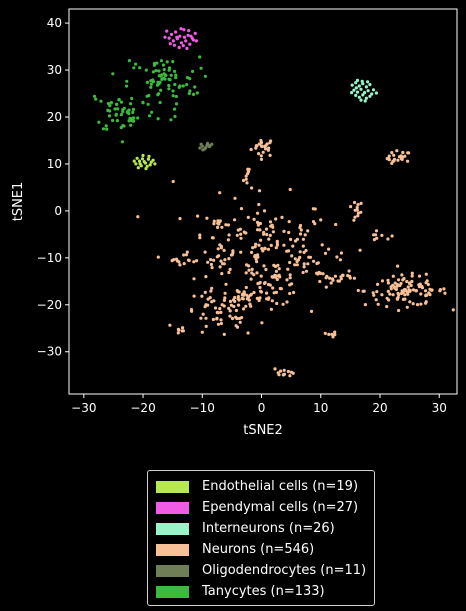 The image size is (466, 611). What do you see at coordinates (54, 70) in the screenshot?
I see `y-tick-label: 30` at bounding box center [54, 70].